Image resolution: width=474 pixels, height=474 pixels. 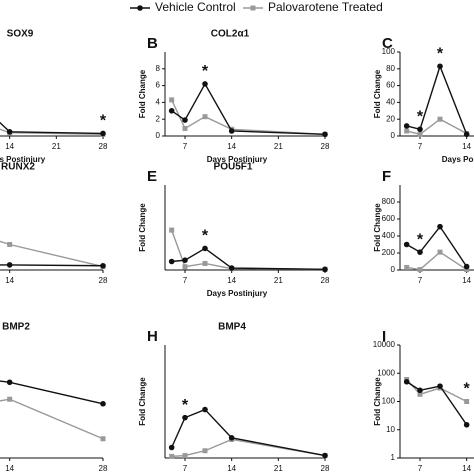 I want to click on panel-label: E, so click(x=152, y=176).